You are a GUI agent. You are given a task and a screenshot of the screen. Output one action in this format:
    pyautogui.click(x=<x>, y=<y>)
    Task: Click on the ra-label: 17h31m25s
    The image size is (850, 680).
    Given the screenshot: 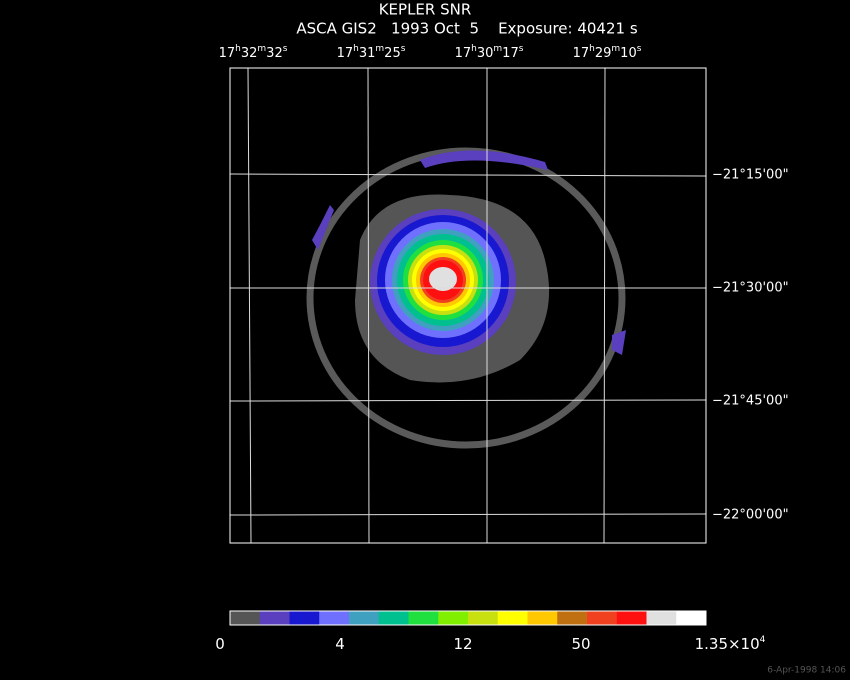 What is the action you would take?
    pyautogui.click(x=371, y=52)
    